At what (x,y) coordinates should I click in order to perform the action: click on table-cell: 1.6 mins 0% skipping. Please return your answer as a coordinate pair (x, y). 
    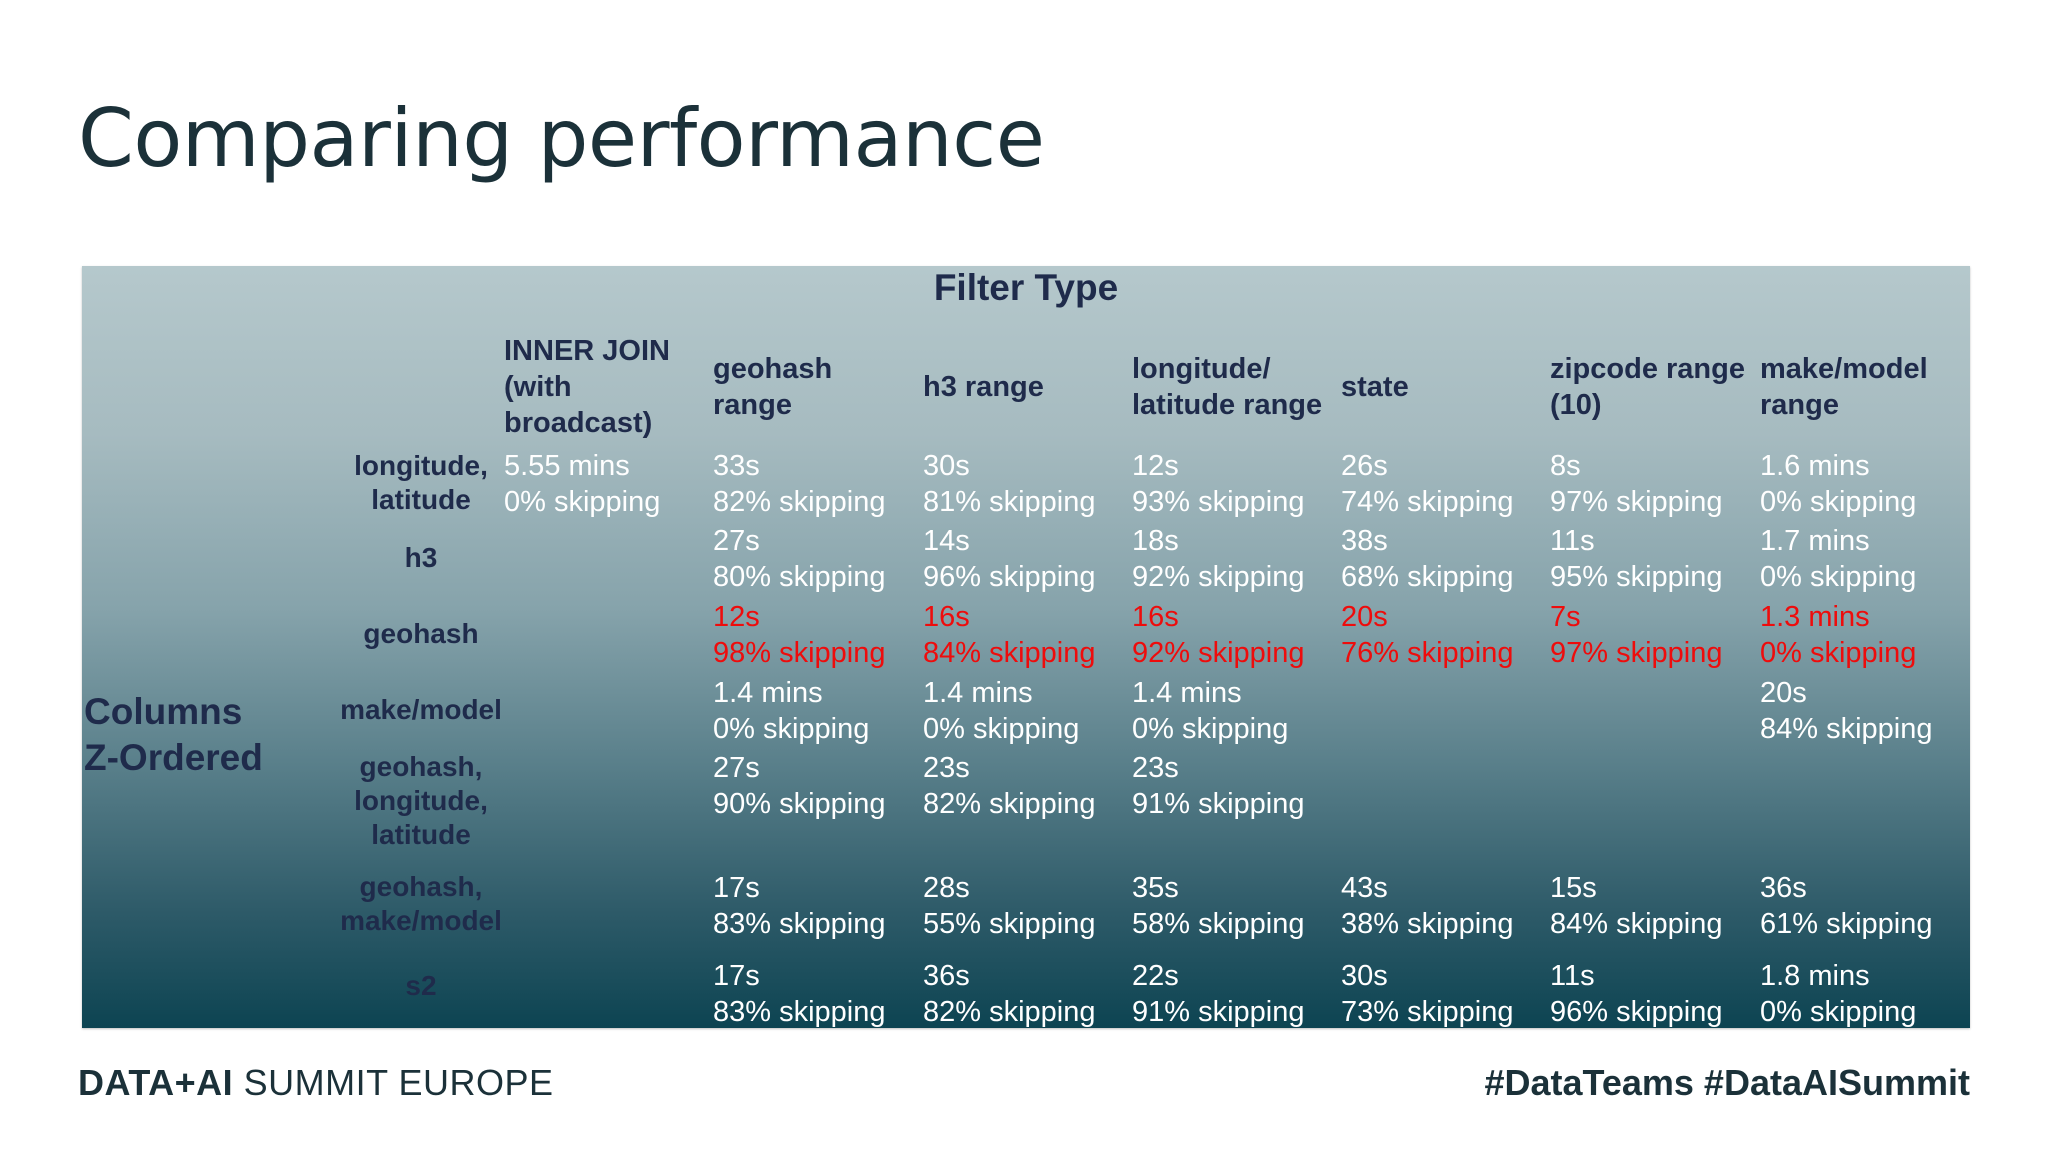
    Looking at the image, I should click on (1838, 484).